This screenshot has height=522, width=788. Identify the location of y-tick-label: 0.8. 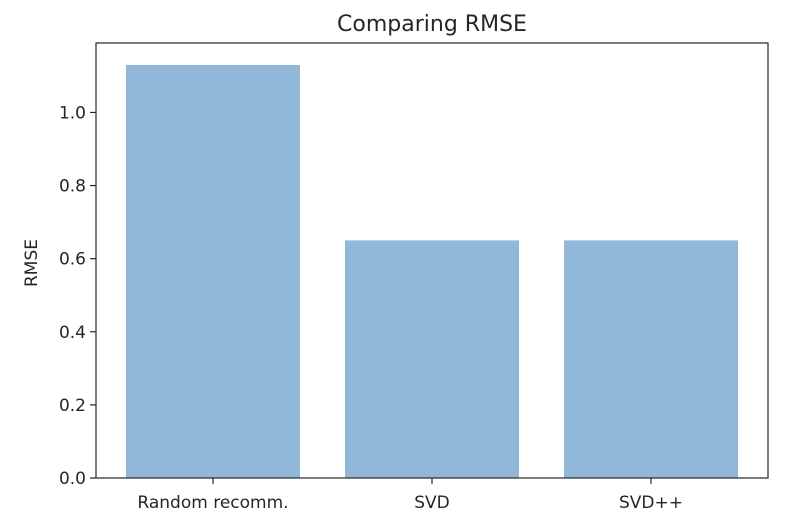
(72, 187).